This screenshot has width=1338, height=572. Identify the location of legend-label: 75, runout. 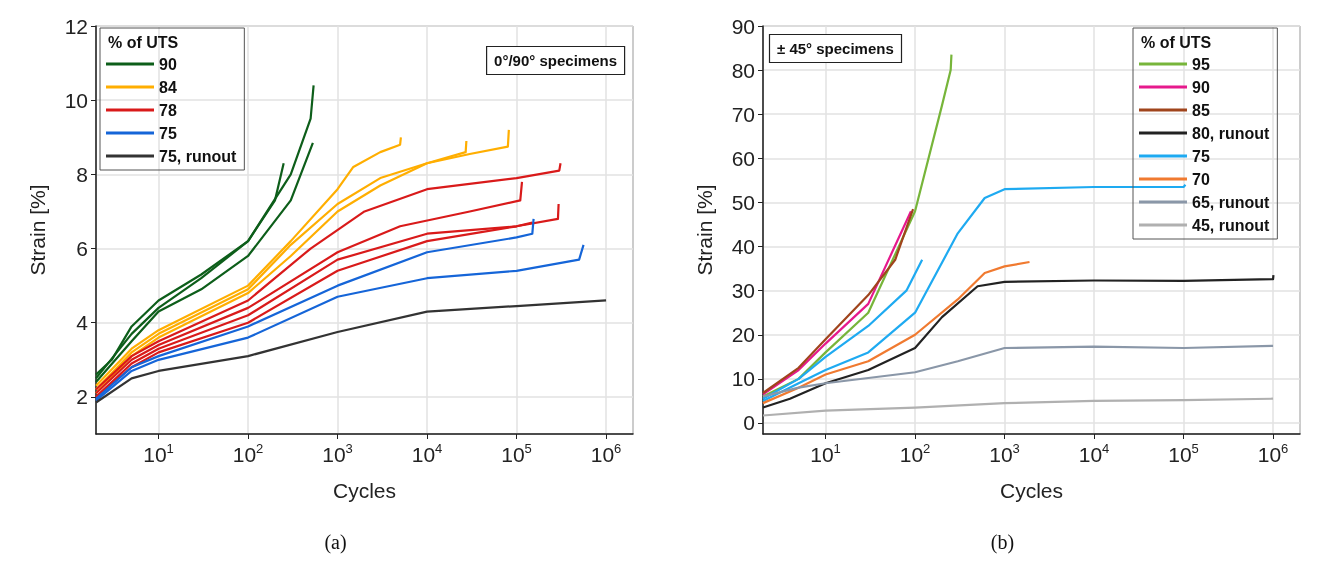
(198, 156).